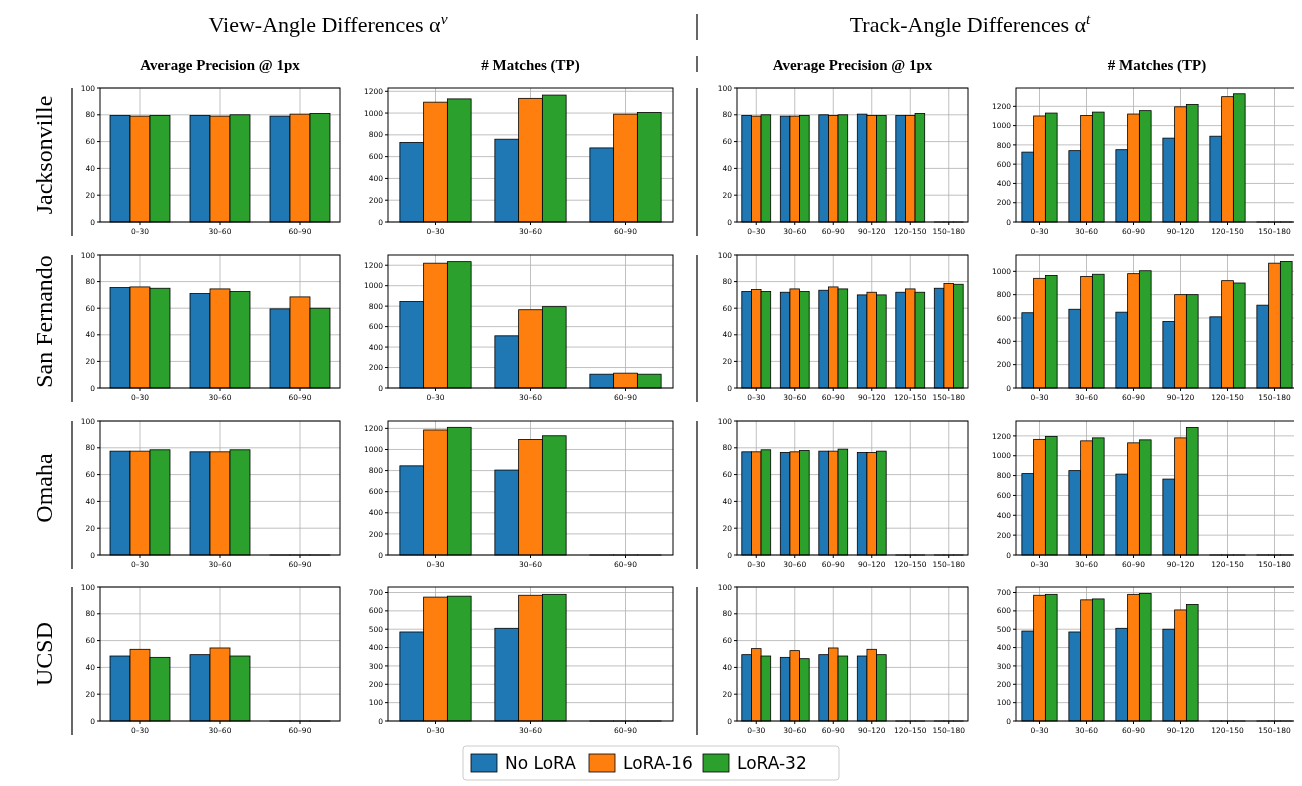 The width and height of the screenshot is (1302, 786). Describe the element at coordinates (658, 763) in the screenshot. I see `legend-label: LoRA-16` at that location.